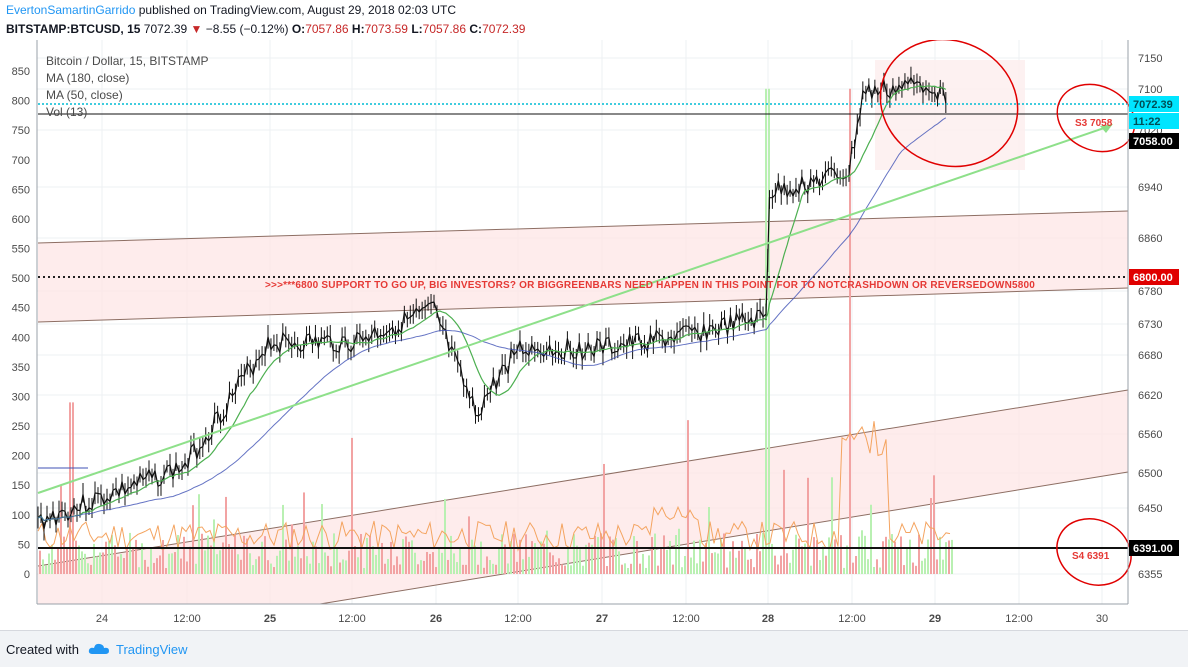 The width and height of the screenshot is (1188, 667). Describe the element at coordinates (949, 104) in the screenshot. I see `highlight-ellipse-top` at that location.